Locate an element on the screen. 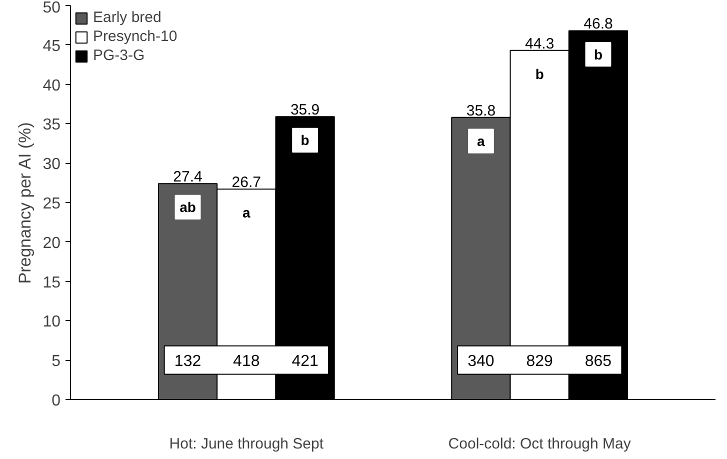 This screenshot has height=459, width=727. annotation: ab is located at coordinates (188, 207).